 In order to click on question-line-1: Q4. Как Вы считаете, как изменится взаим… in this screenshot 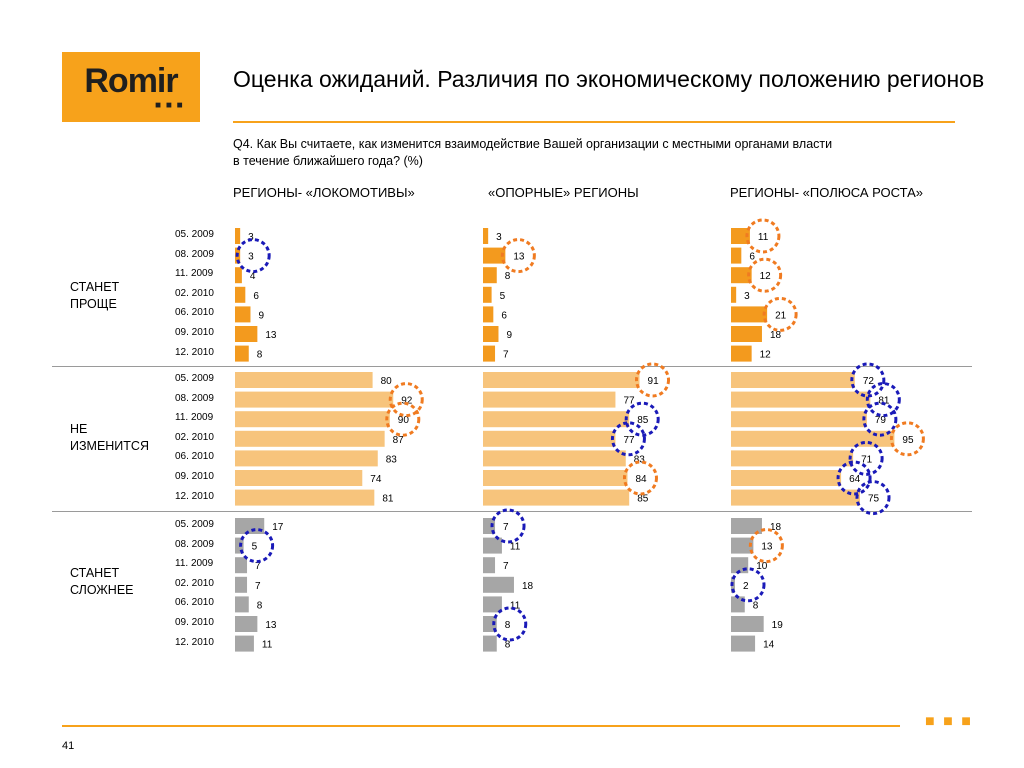, I will do `click(533, 144)`.